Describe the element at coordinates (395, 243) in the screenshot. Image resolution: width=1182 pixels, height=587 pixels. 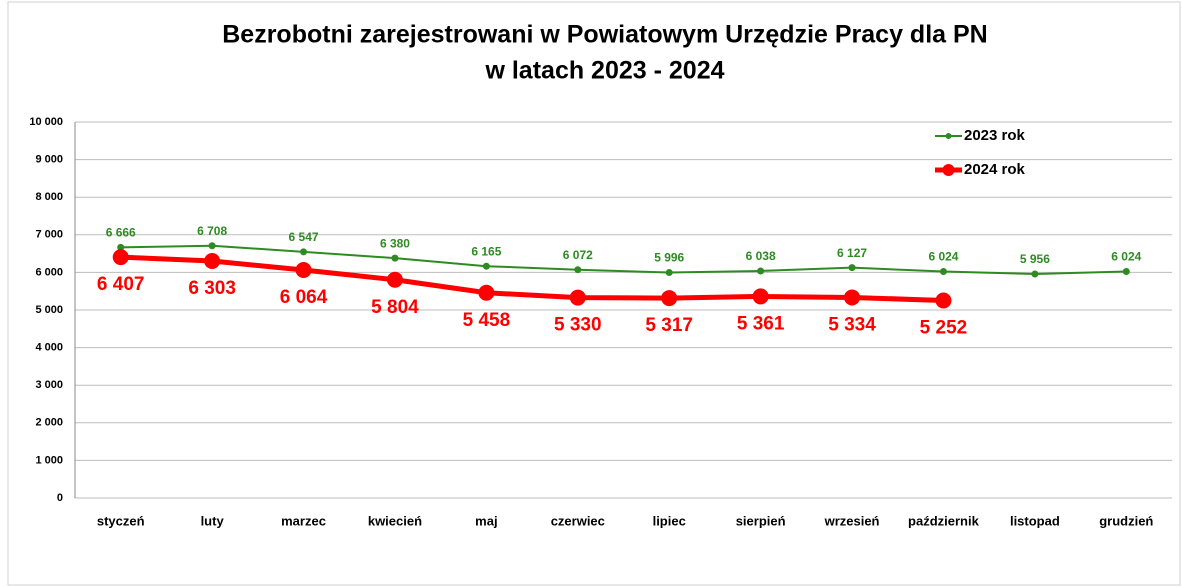
I see `data-label: 6 380` at that location.